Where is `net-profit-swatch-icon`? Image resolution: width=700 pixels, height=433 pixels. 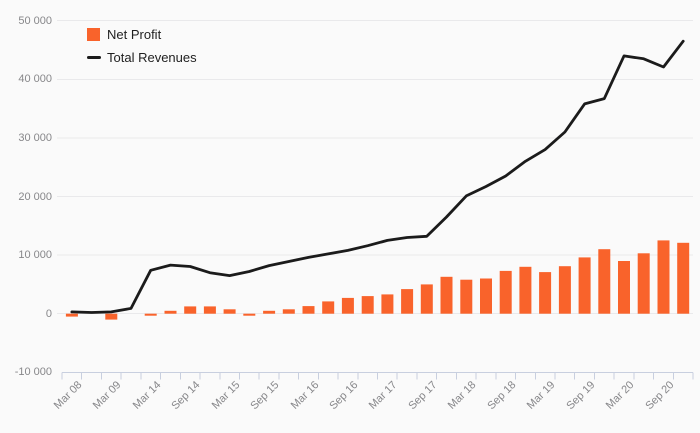 net-profit-swatch-icon is located at coordinates (93, 34).